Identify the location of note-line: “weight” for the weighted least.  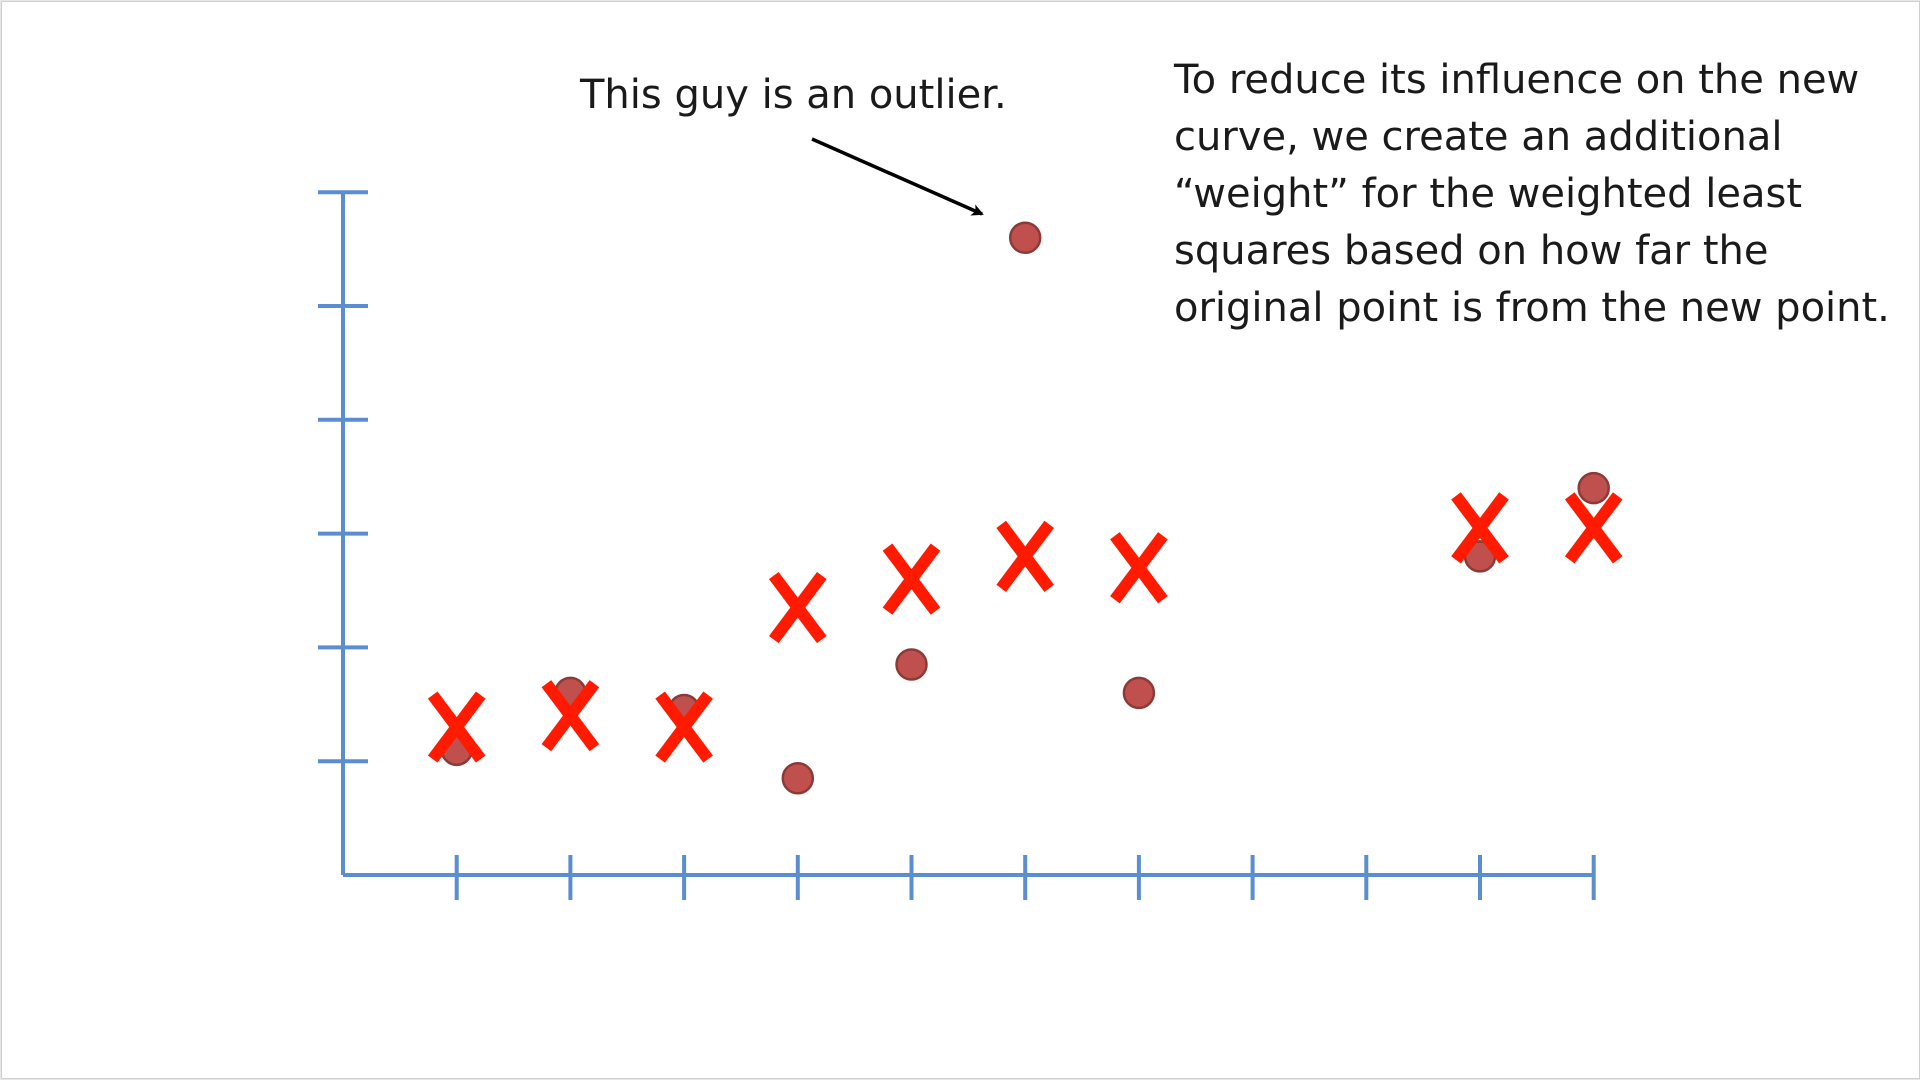
(1488, 194).